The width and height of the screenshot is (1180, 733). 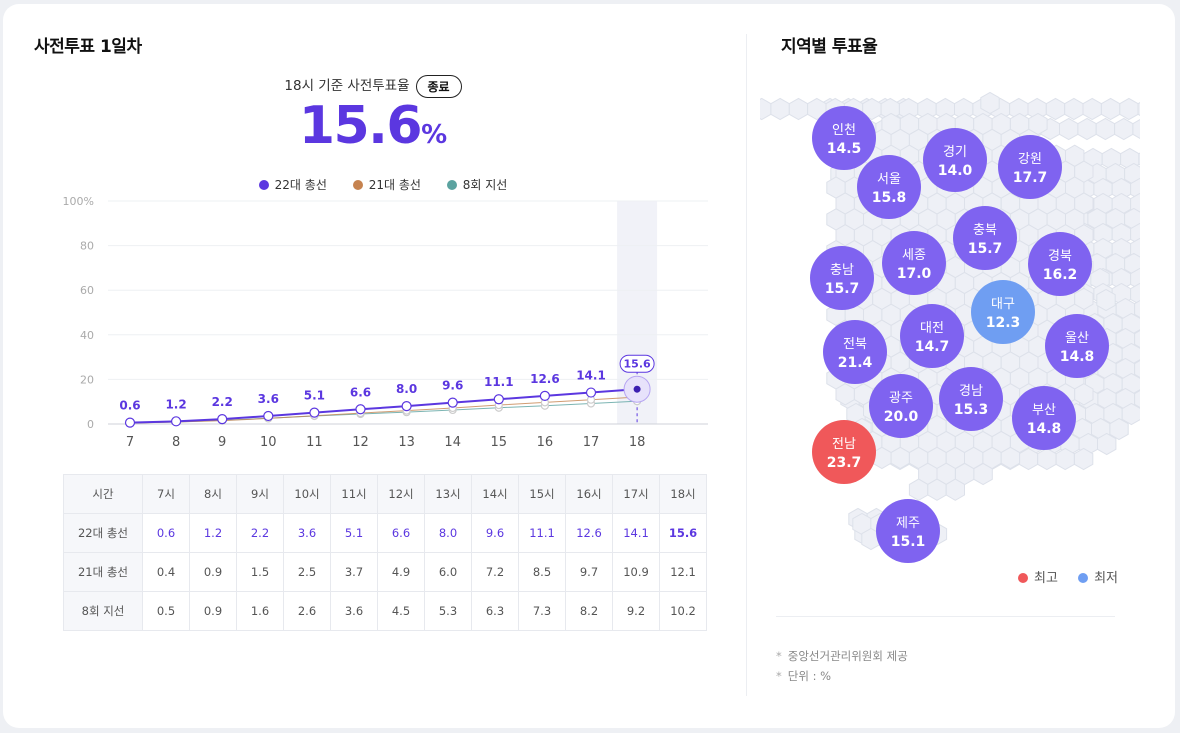 What do you see at coordinates (354, 533) in the screenshot?
I see `table-cell: 5.1` at bounding box center [354, 533].